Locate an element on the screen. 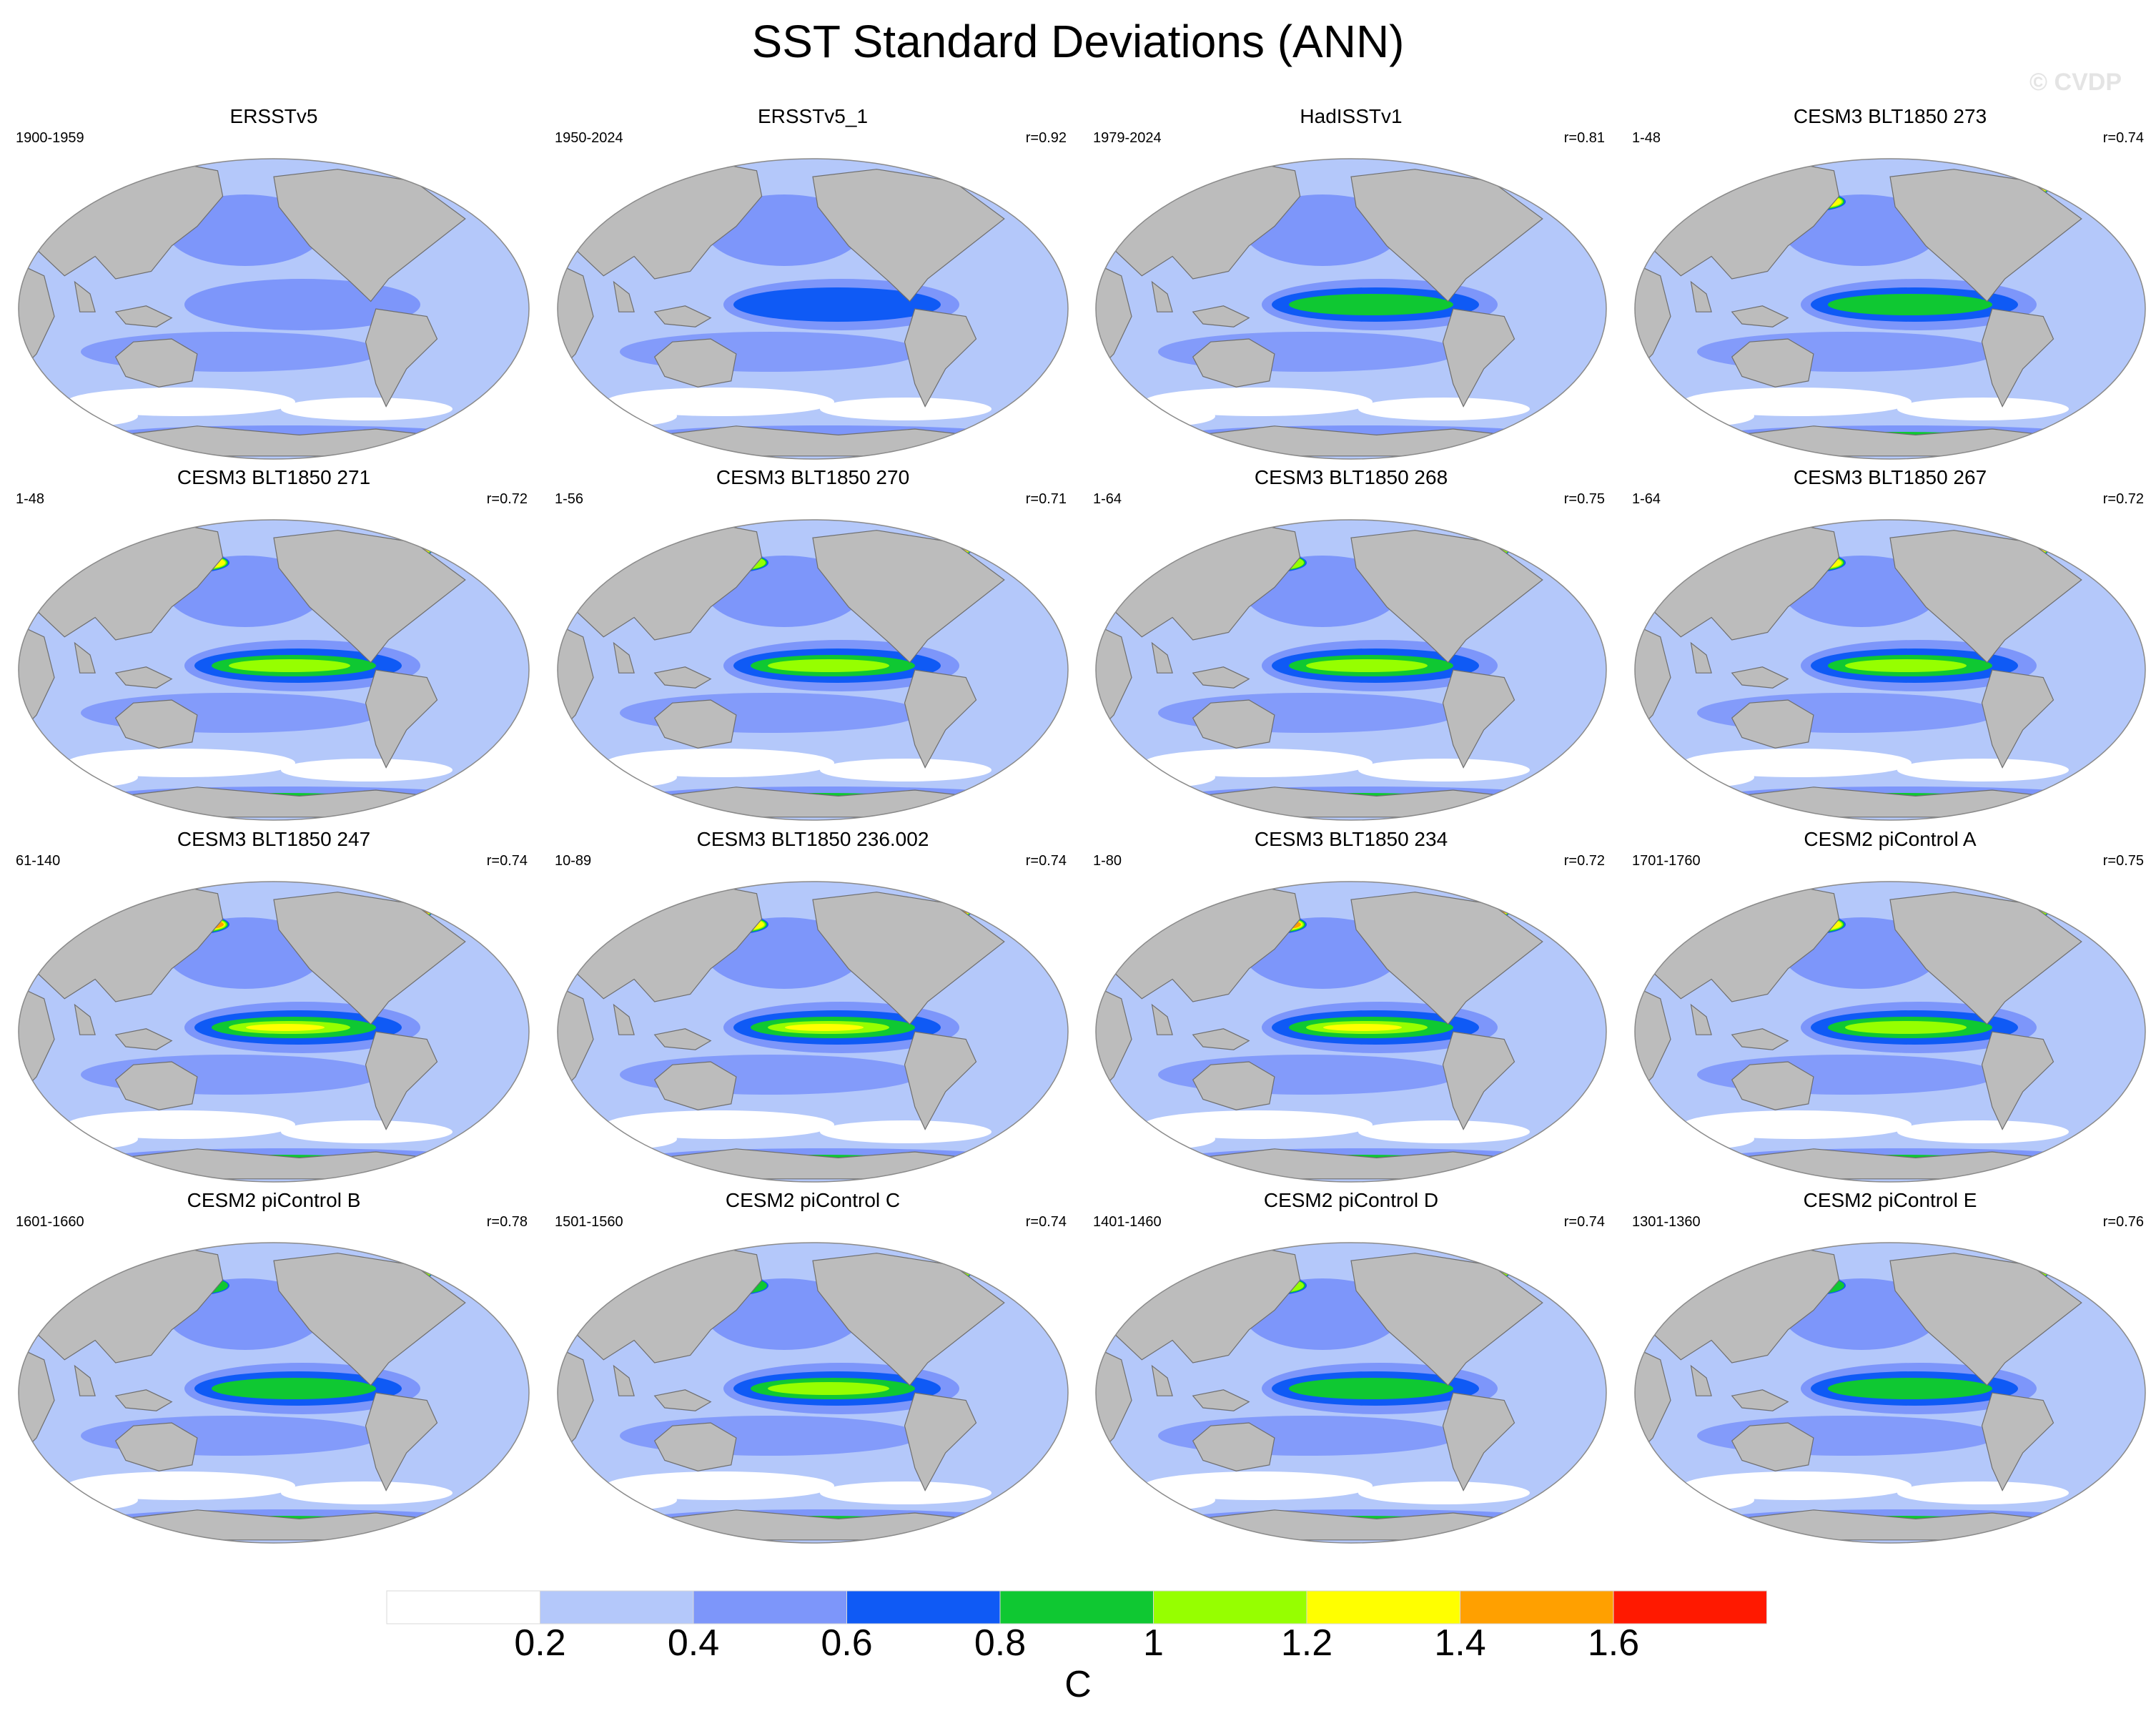  panel-period: 1900-1959 is located at coordinates (50, 138).